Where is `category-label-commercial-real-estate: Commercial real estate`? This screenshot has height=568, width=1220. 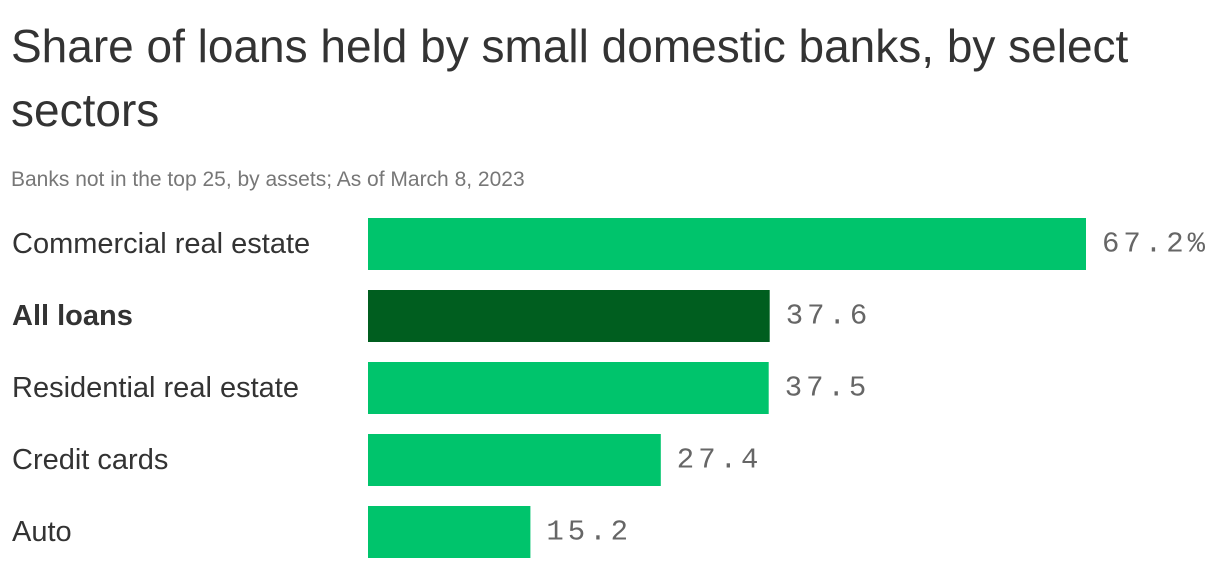 category-label-commercial-real-estate: Commercial real estate is located at coordinates (161, 244).